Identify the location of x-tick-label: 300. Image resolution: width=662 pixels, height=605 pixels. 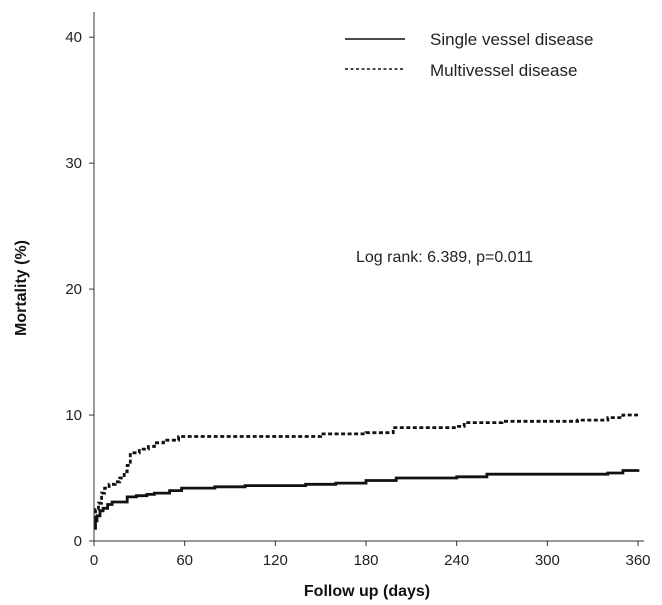
(547, 560).